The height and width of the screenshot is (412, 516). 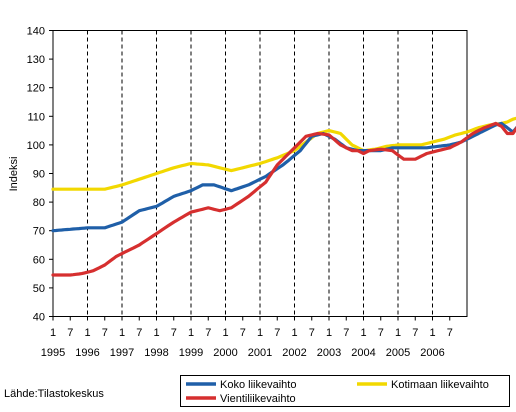 I want to click on source-label: Lähde:Tilastokeskus, so click(x=54, y=394).